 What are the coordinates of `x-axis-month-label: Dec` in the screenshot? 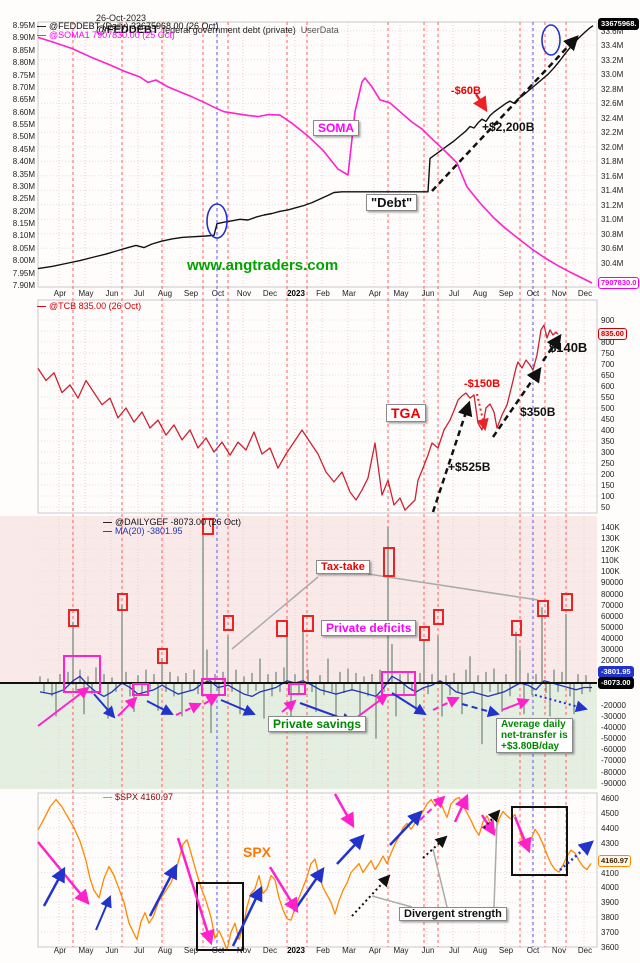 It's located at (585, 293).